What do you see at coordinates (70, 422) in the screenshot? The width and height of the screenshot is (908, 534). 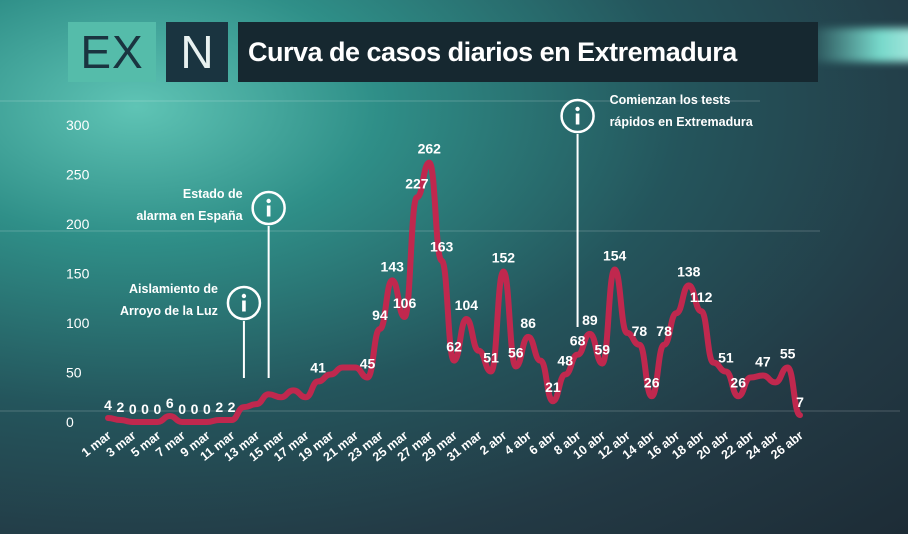 I see `y-tick-label: 0` at bounding box center [70, 422].